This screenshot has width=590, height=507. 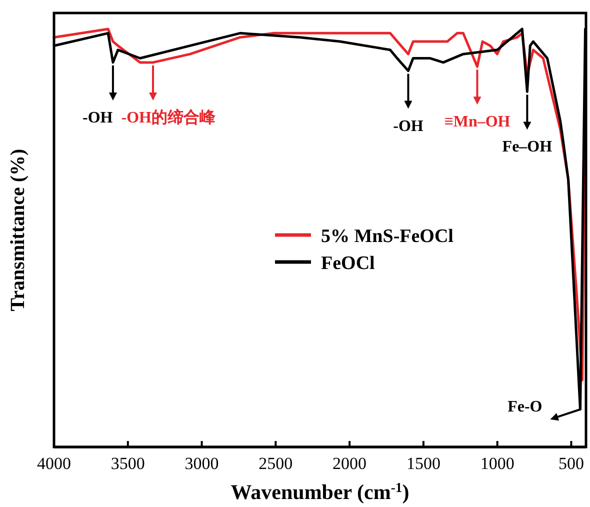 I want to click on legend-label: FeOCl, so click(x=348, y=263).